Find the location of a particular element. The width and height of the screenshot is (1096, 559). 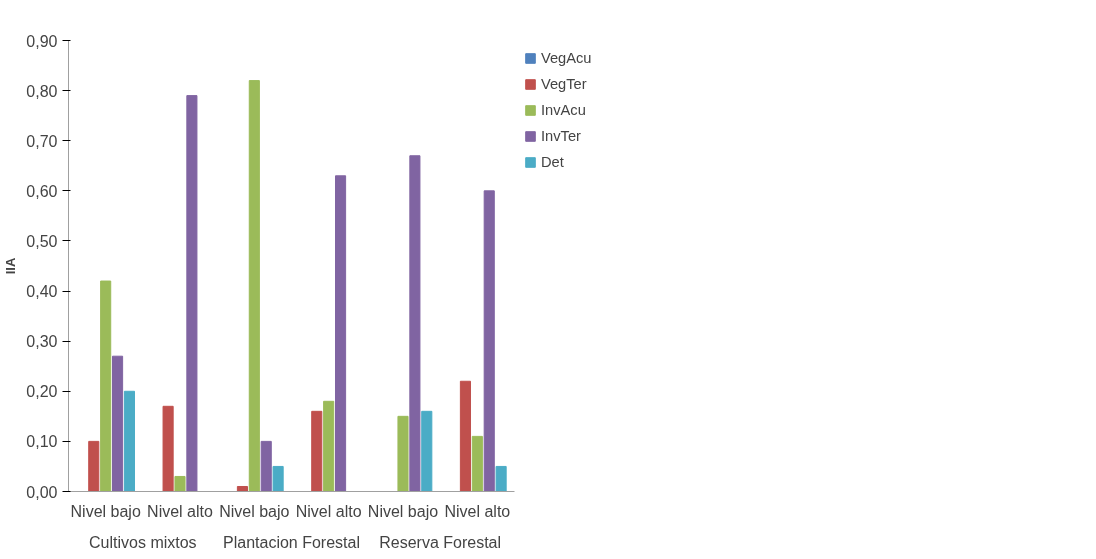

text: Plantacion Forestal is located at coordinates (291, 542).